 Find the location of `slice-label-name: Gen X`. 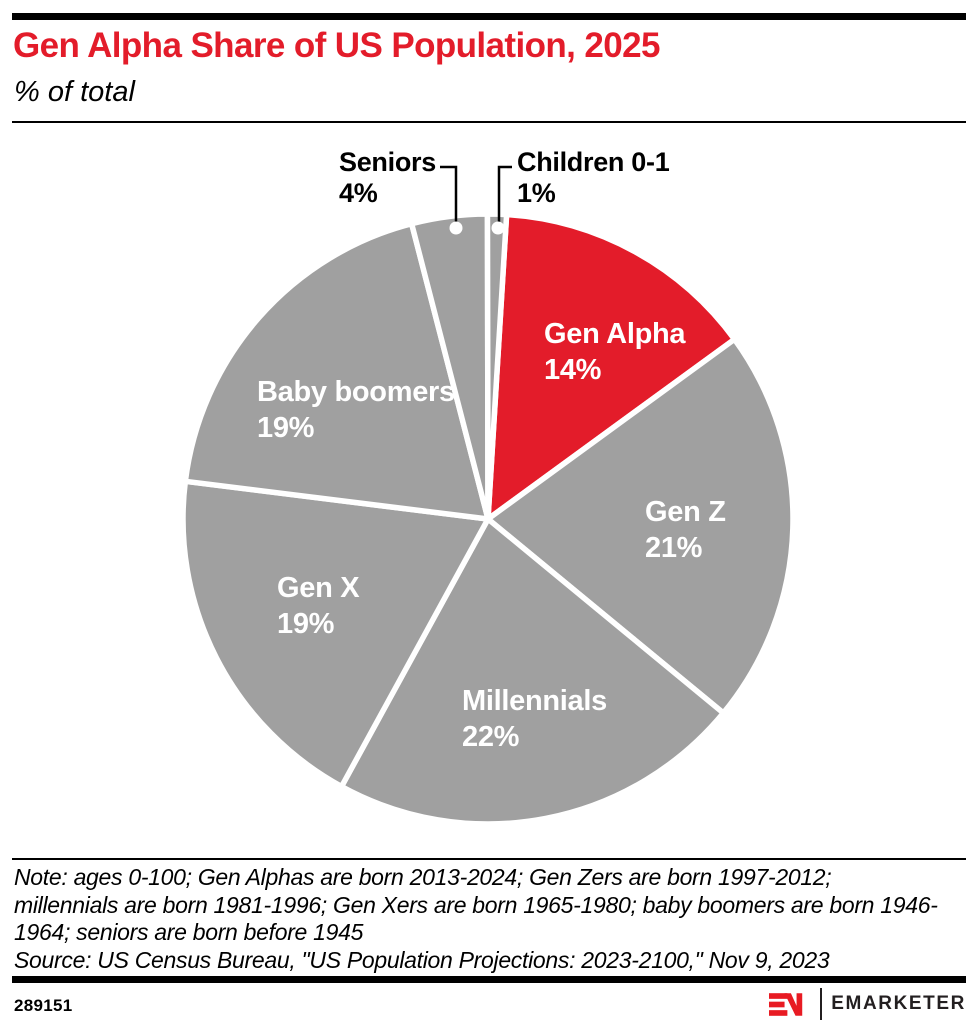

slice-label-name: Gen X is located at coordinates (318, 588).